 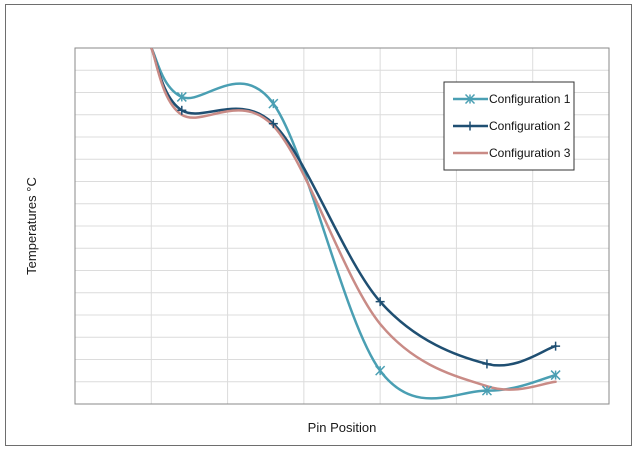 I want to click on y-axis-title: Temperatures °C, so click(x=31, y=226).